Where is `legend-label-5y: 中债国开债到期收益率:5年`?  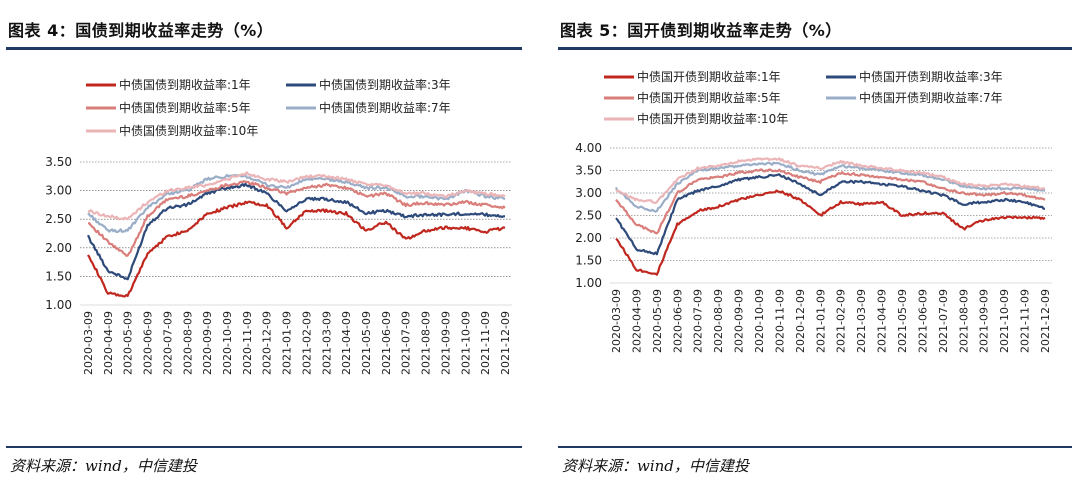
legend-label-5y: 中债国开债到期收益率:5年 is located at coordinates (709, 97).